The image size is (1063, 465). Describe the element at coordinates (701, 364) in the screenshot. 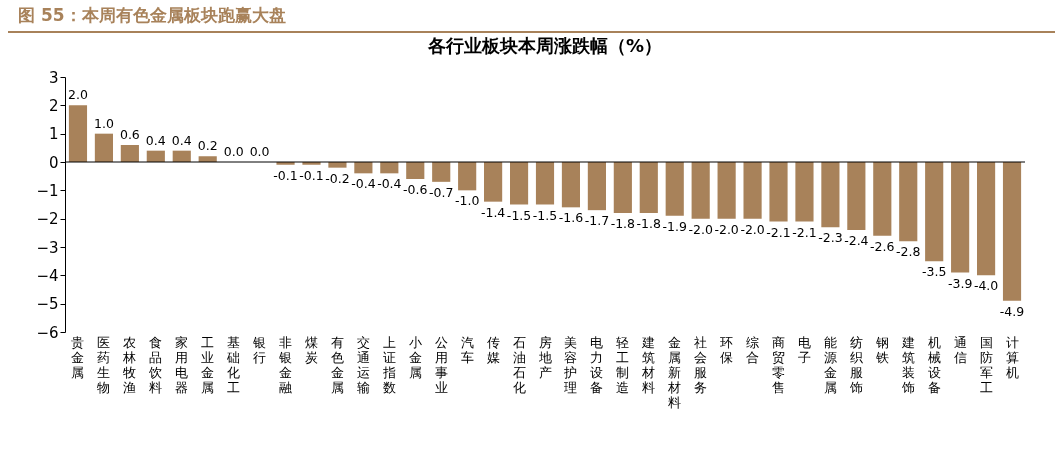

I see `x-tick-label: 社会服务` at that location.